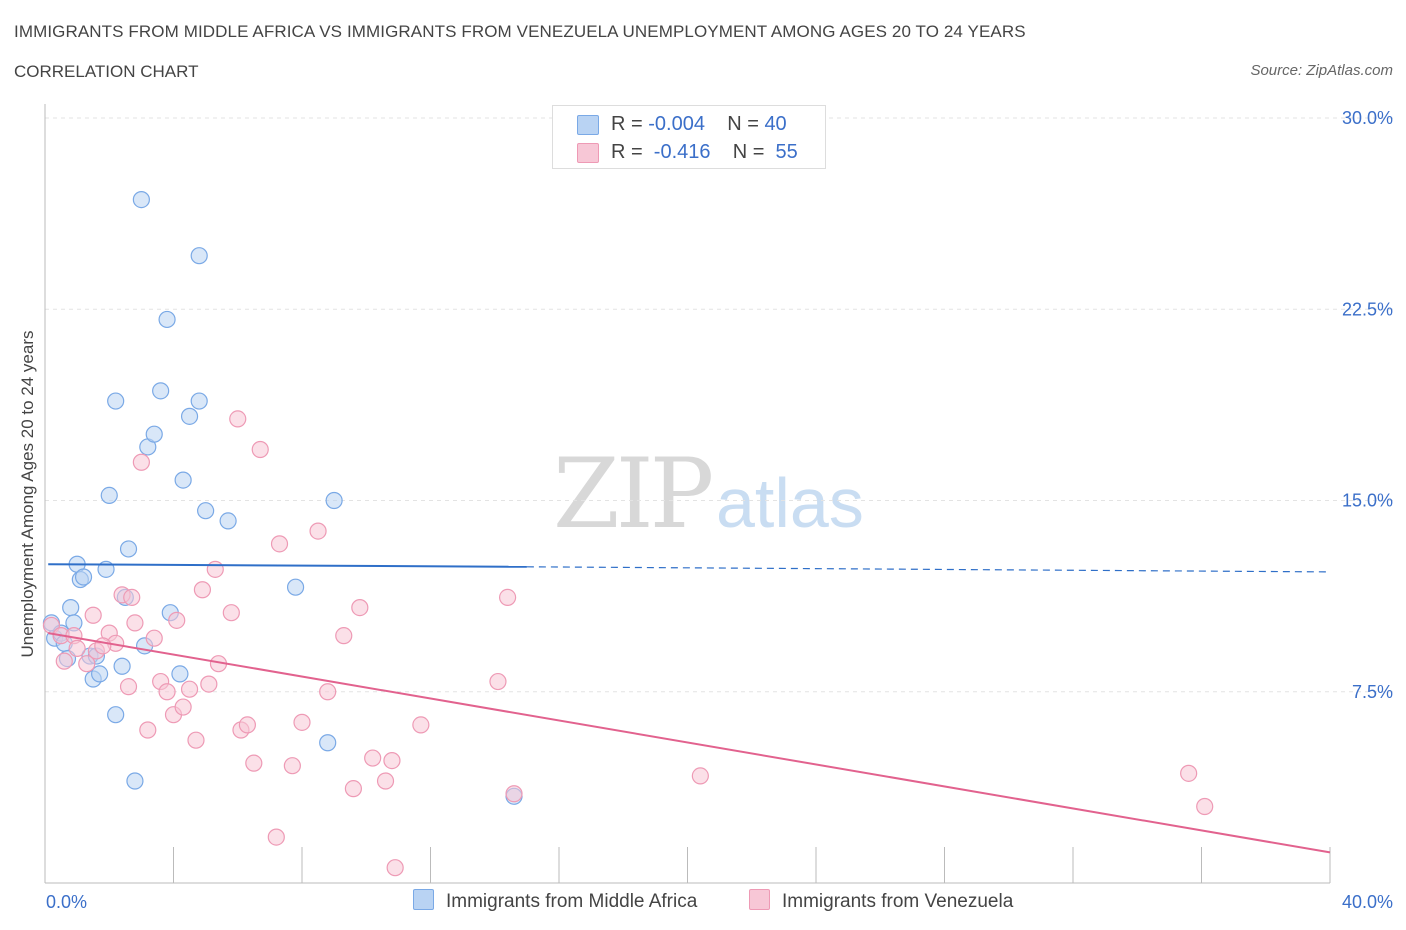 The image size is (1406, 930). What do you see at coordinates (759, 899) in the screenshot?
I see `legend-swatch-venezuela-bottom` at bounding box center [759, 899].